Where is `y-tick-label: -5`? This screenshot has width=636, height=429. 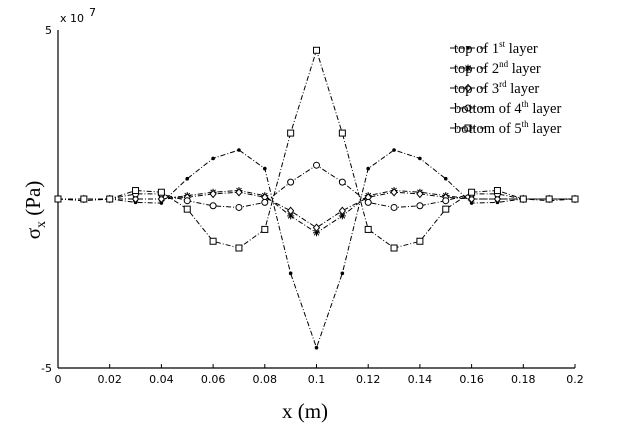
y-tick-label: -5 is located at coordinates (46, 368).